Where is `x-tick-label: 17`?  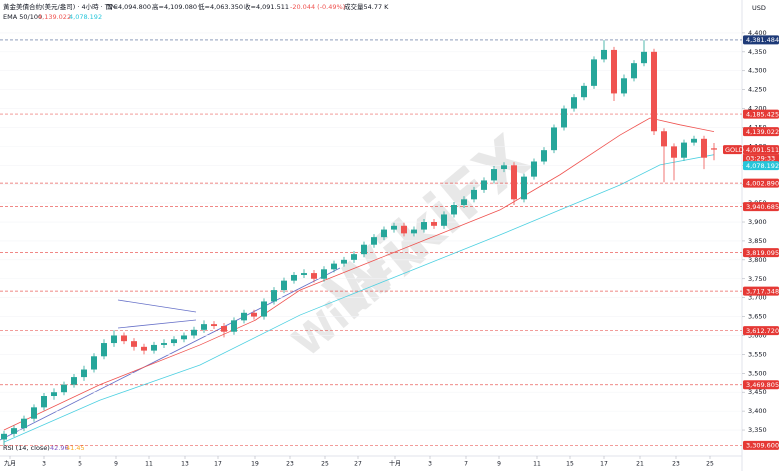
x-tick-label: 17 is located at coordinates (218, 464).